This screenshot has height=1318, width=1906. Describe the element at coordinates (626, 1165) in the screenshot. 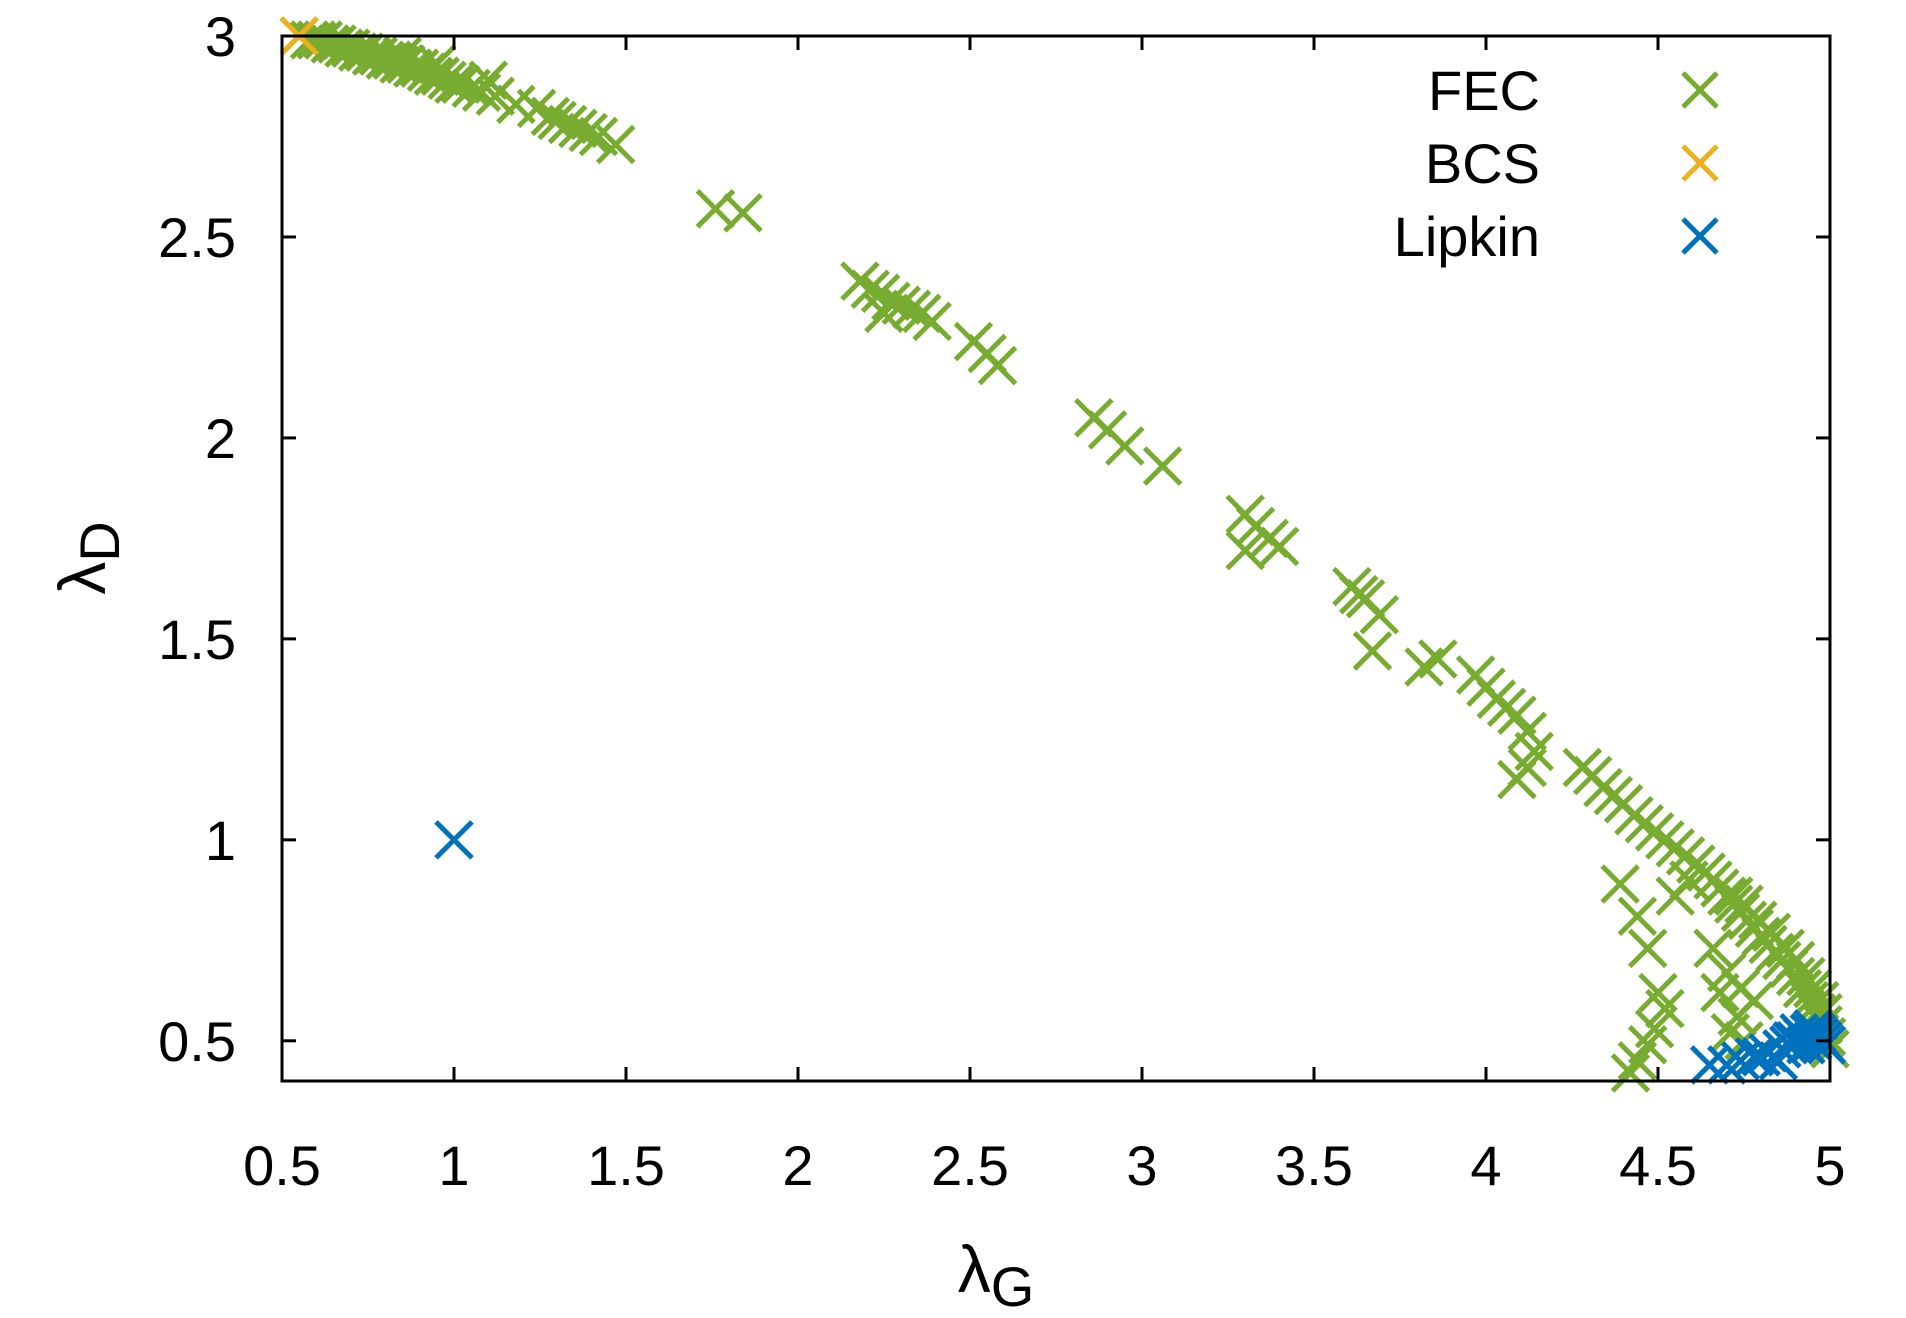

I see `x-tick-label: 1.5` at that location.